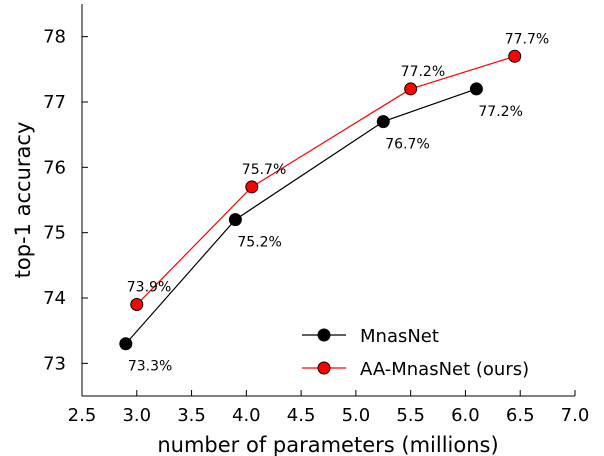 Image resolution: width=604 pixels, height=456 pixels. I want to click on legend-label: AA-MnasNet (ours), so click(444, 369).